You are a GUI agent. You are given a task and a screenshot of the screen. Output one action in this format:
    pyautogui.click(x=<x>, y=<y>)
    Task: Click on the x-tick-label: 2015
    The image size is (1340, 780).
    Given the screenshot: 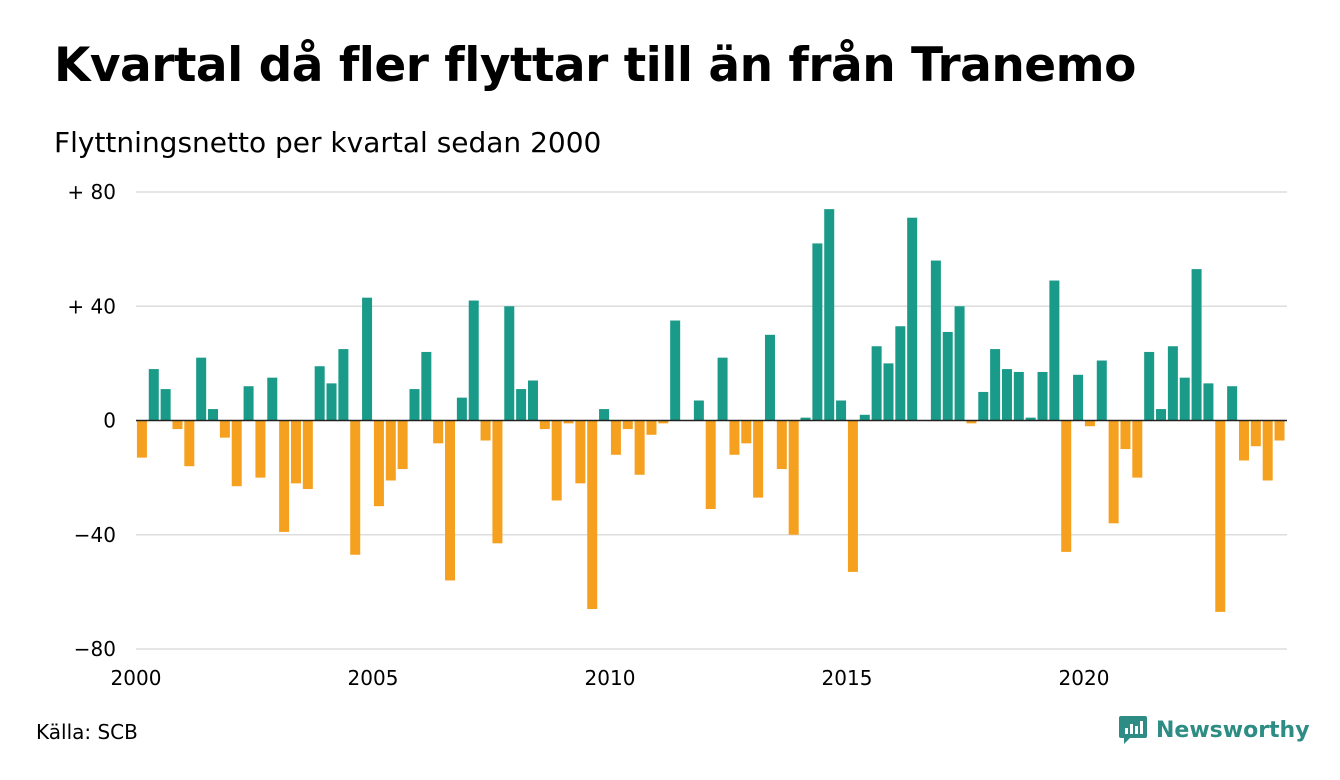 What is the action you would take?
    pyautogui.click(x=847, y=678)
    